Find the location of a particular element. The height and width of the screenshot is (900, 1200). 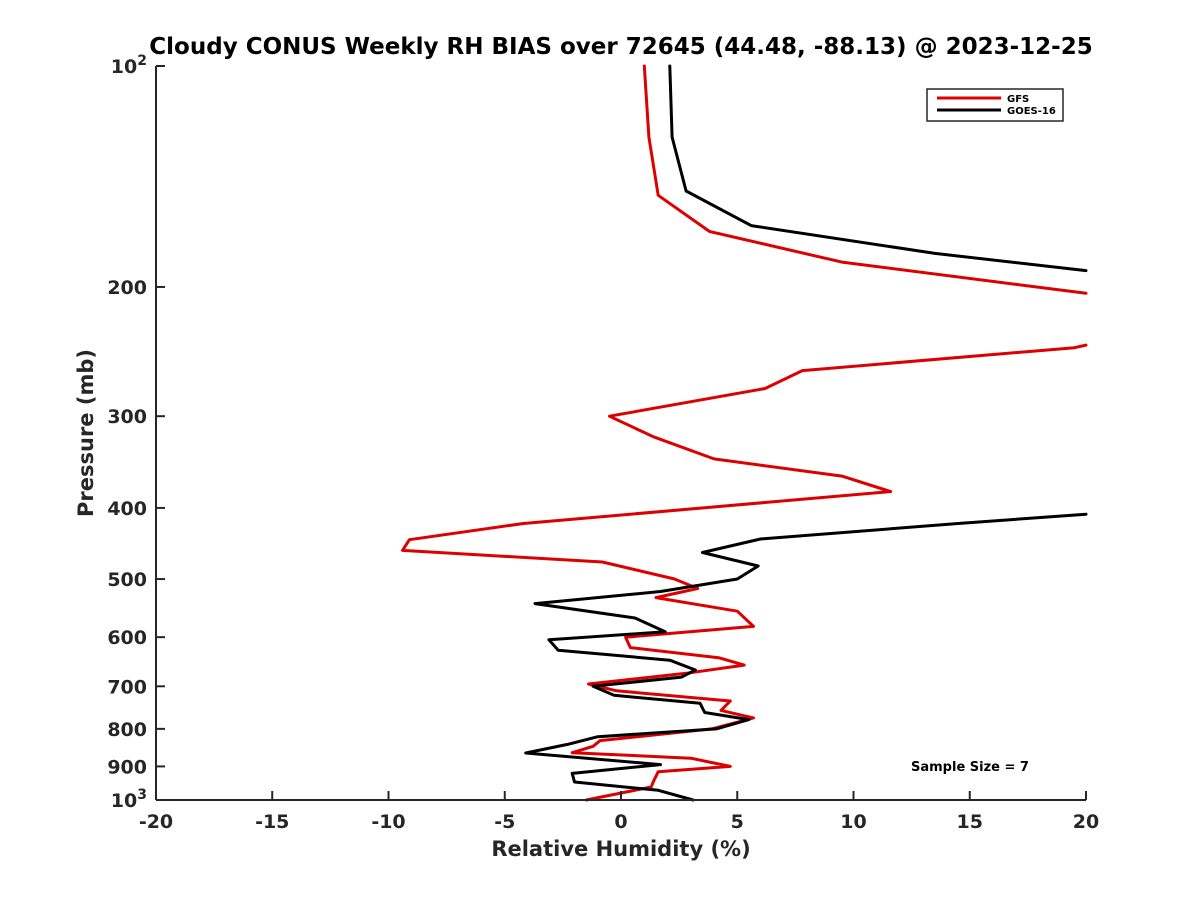

x-axis-title: Relative Humidity (%) is located at coordinates (620, 849).